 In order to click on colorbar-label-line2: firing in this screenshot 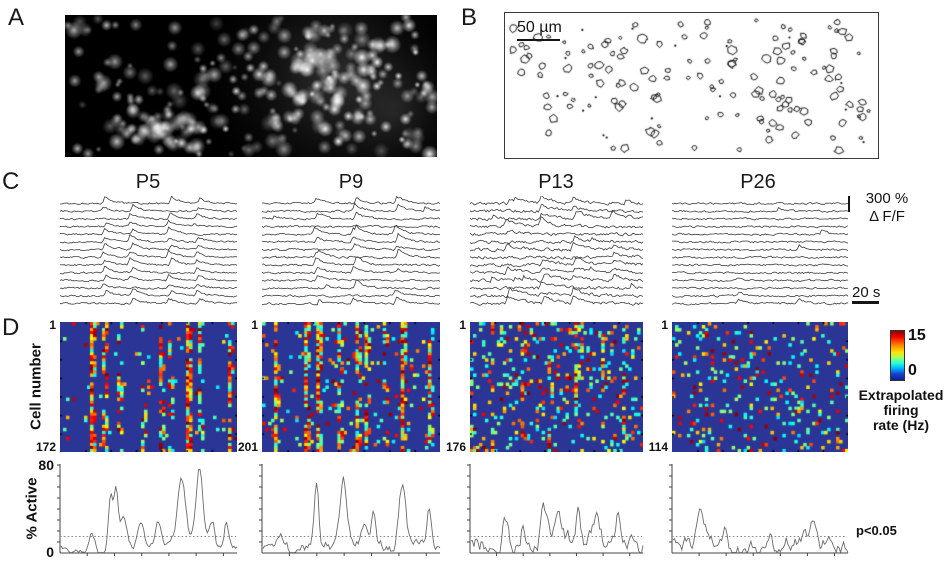, I will do `click(901, 410)`.